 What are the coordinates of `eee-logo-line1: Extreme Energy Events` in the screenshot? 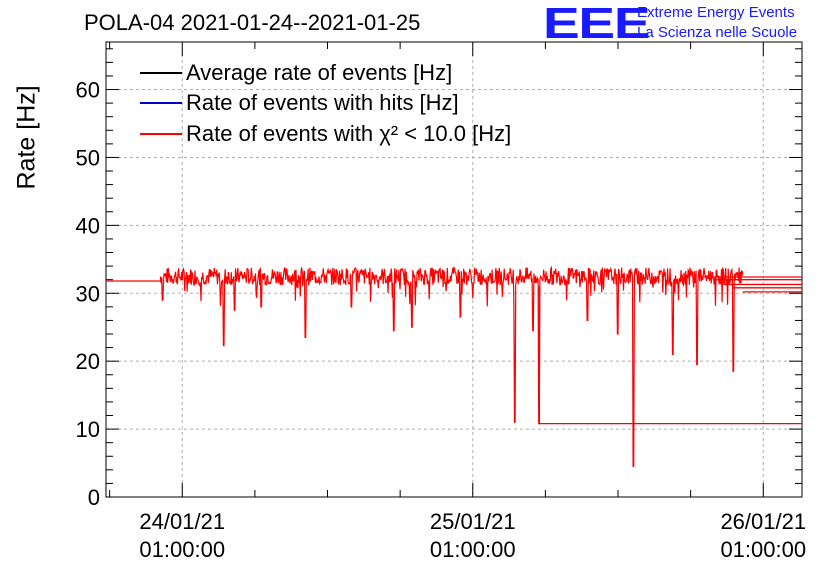 It's located at (716, 12).